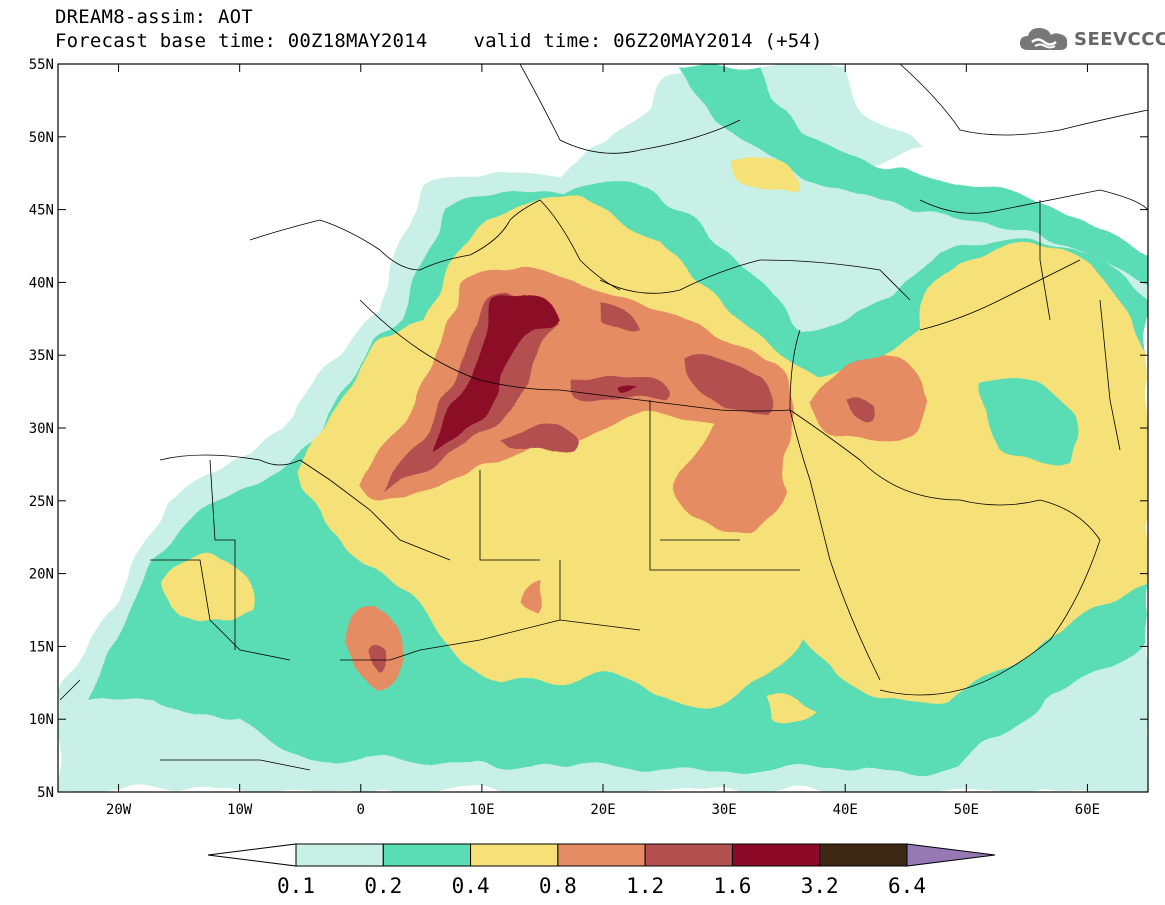 The image size is (1165, 905). I want to click on lon-tick-label: 10E, so click(481, 810).